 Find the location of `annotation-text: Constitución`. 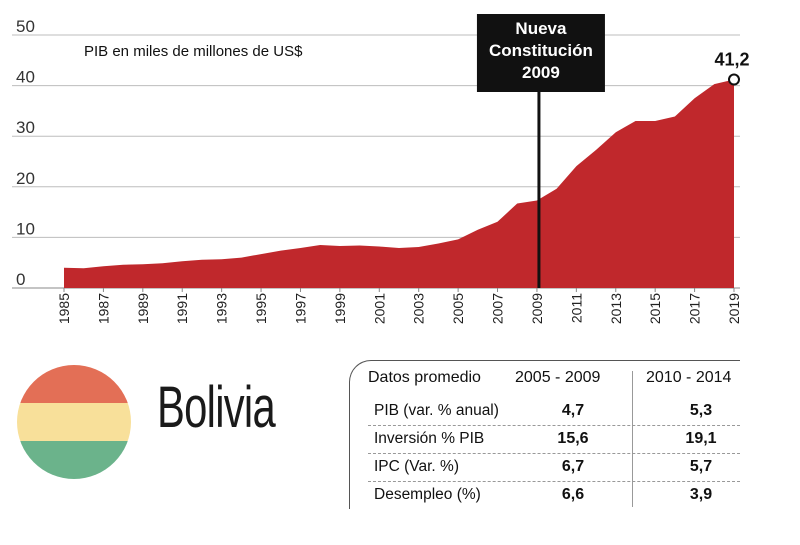

annotation-text: Constitución is located at coordinates (541, 50).